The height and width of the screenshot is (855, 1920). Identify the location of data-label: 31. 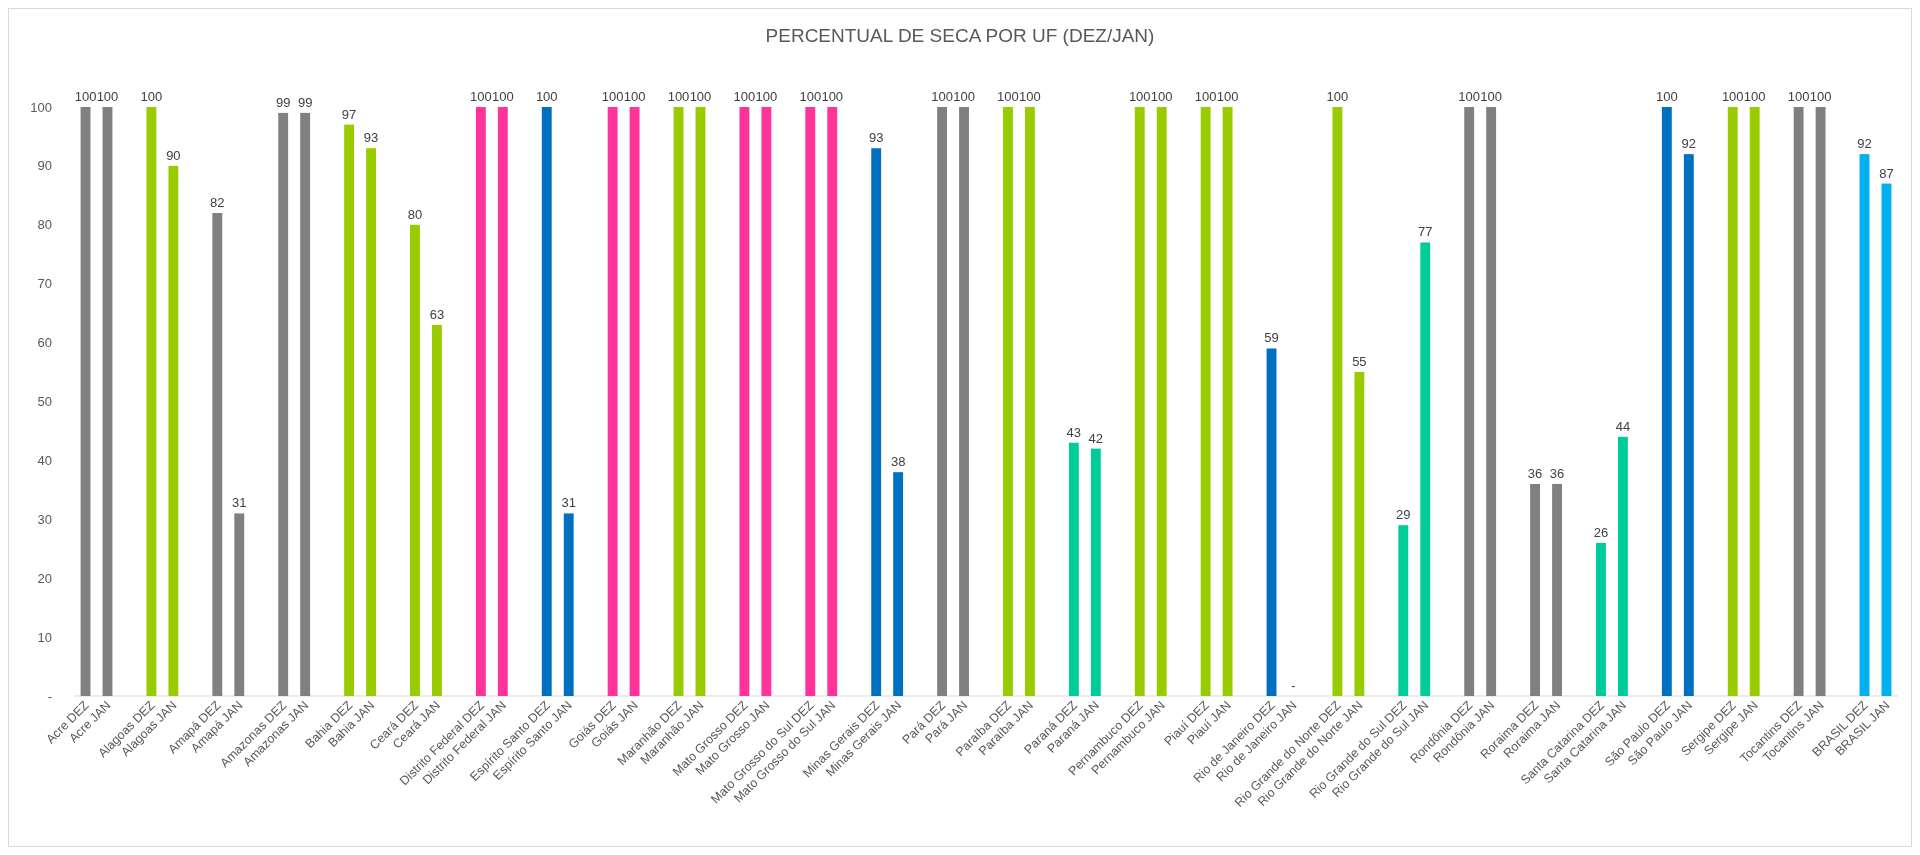
(239, 503).